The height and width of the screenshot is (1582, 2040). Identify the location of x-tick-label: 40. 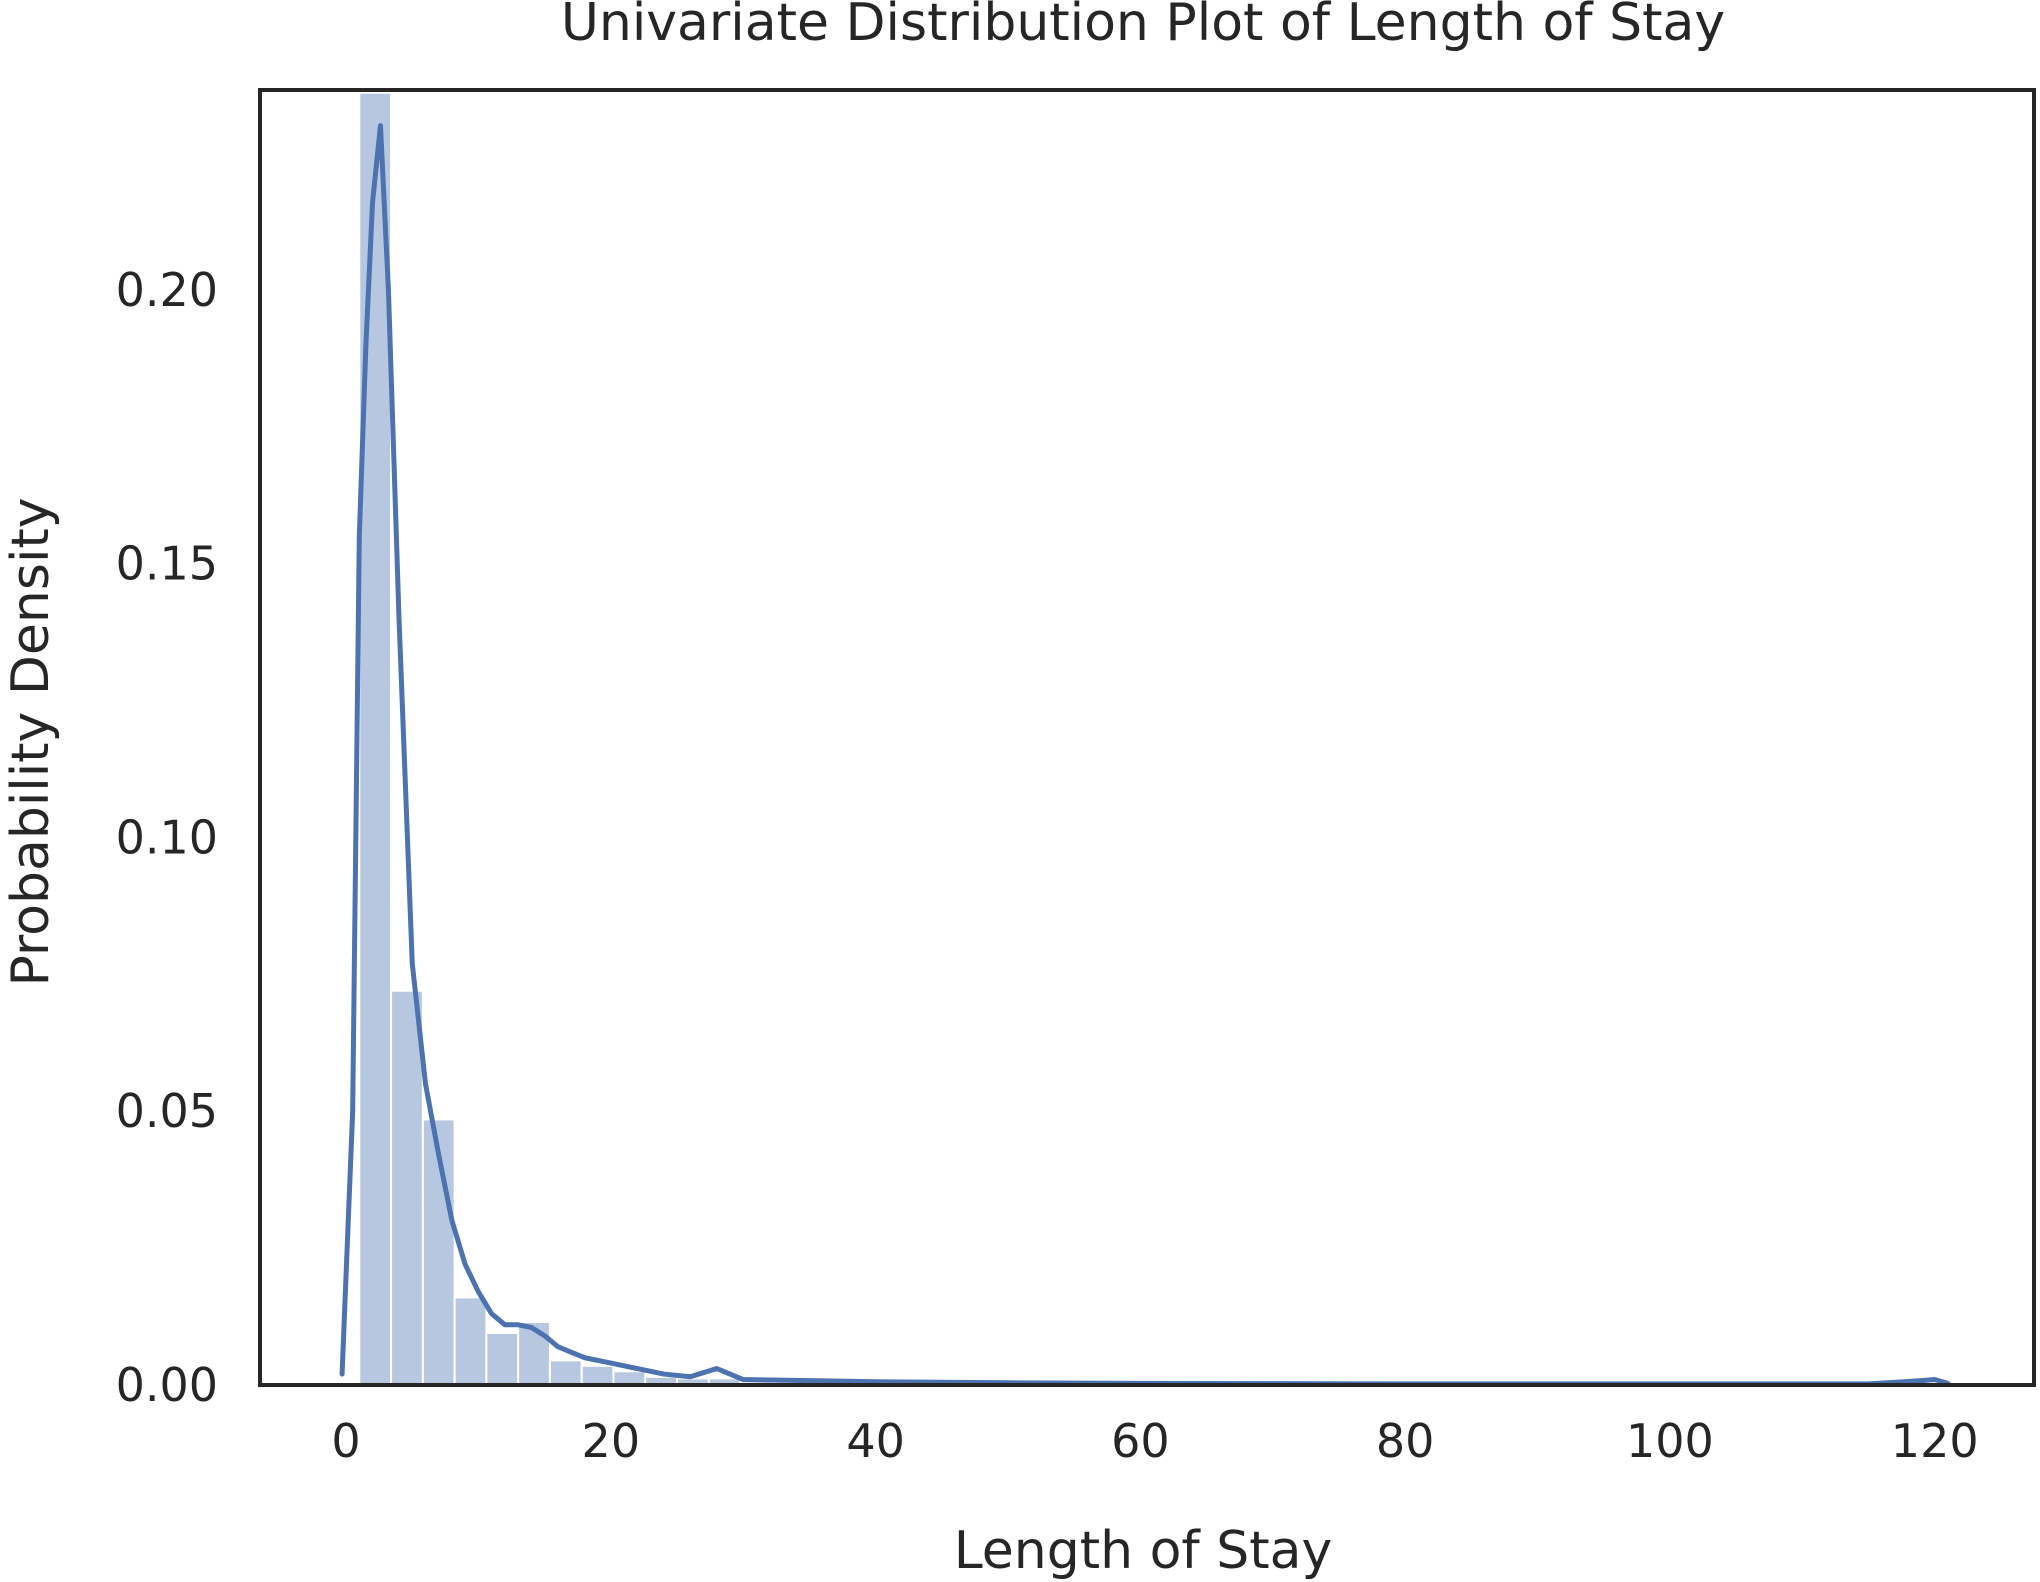
(875, 1441).